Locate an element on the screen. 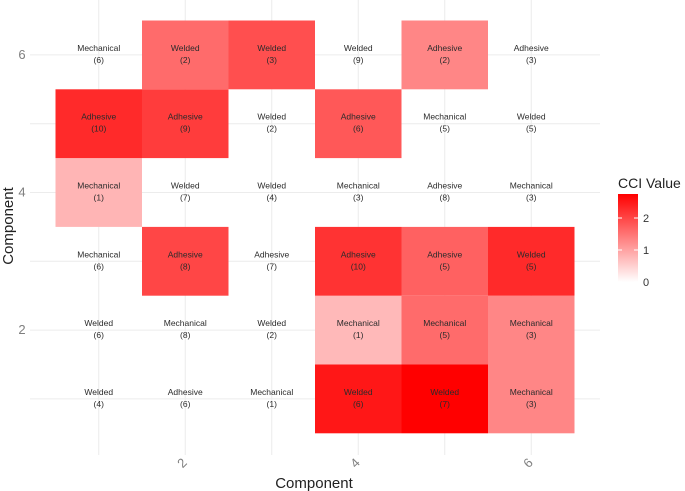 The height and width of the screenshot is (491, 685). y-axis-title: Component is located at coordinates (8, 225).